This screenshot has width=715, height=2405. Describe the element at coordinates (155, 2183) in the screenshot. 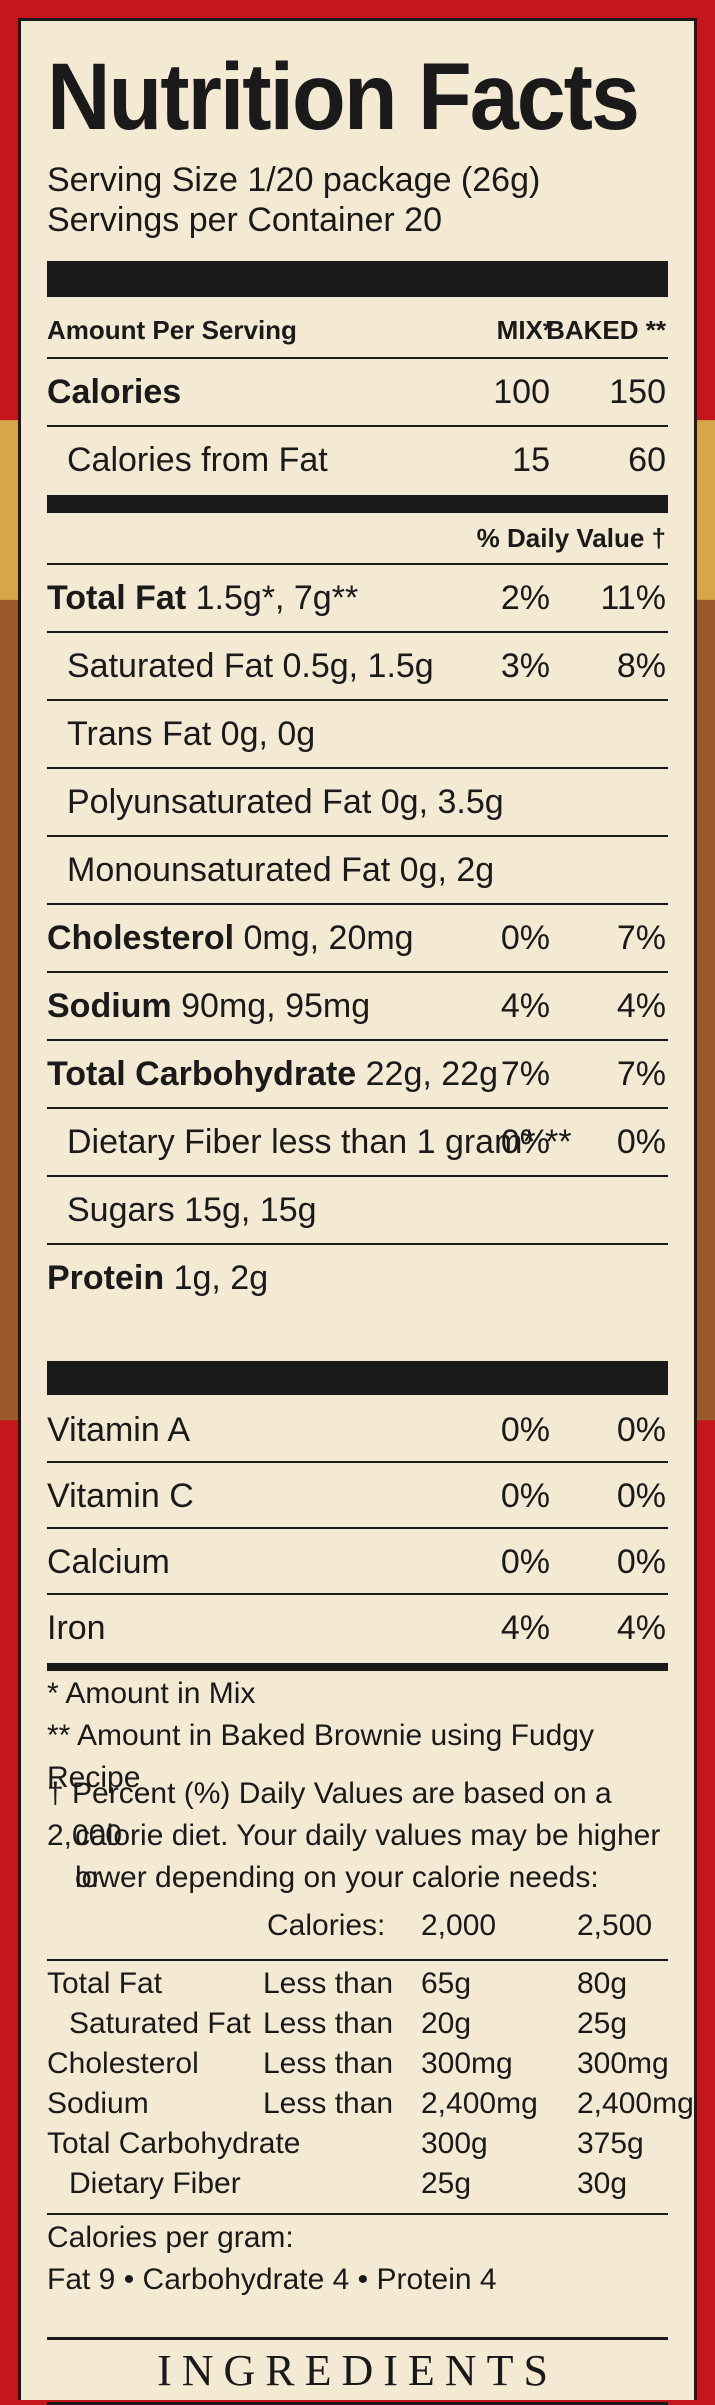

I see `dv-nutrient: Dietary Fiber` at that location.